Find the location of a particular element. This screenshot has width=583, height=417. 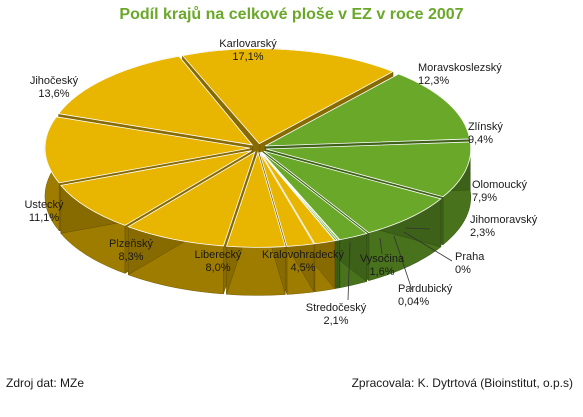

slice-label-vysočina: Vysočina is located at coordinates (382, 259).